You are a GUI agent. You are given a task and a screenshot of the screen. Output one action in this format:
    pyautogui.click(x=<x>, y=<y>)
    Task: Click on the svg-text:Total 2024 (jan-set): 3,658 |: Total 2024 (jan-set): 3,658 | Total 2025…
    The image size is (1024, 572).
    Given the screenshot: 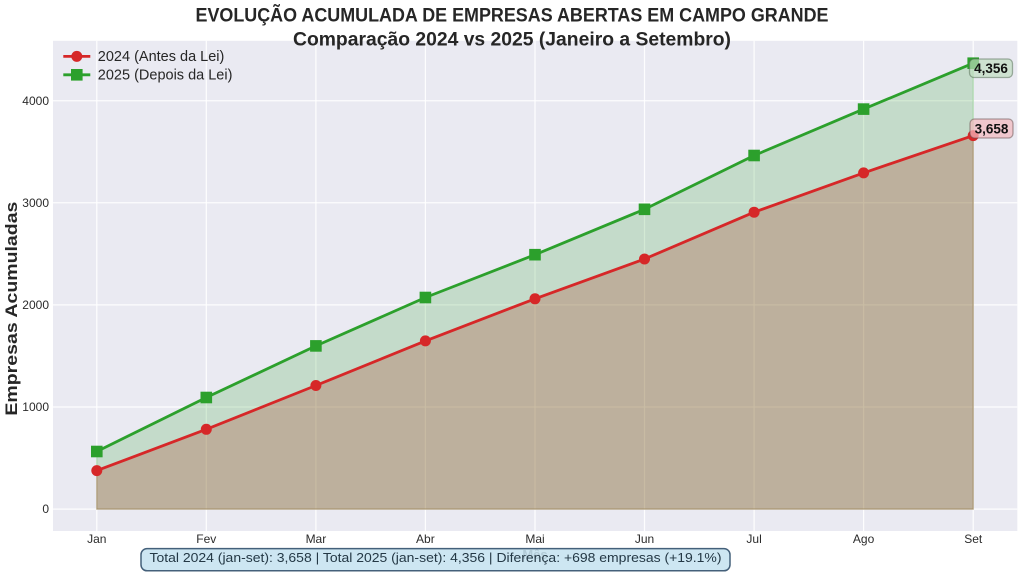 What is the action you would take?
    pyautogui.click(x=436, y=557)
    